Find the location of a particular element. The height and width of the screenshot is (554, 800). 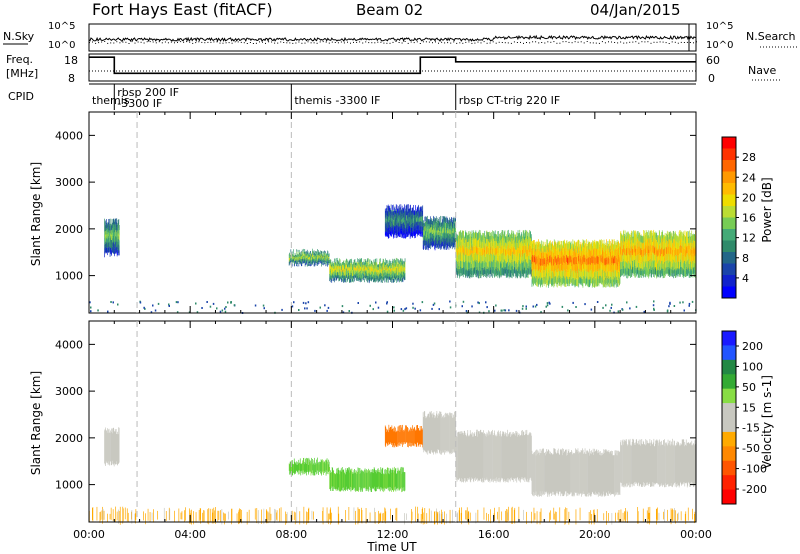

cpid-label: themis is located at coordinates (111, 100).